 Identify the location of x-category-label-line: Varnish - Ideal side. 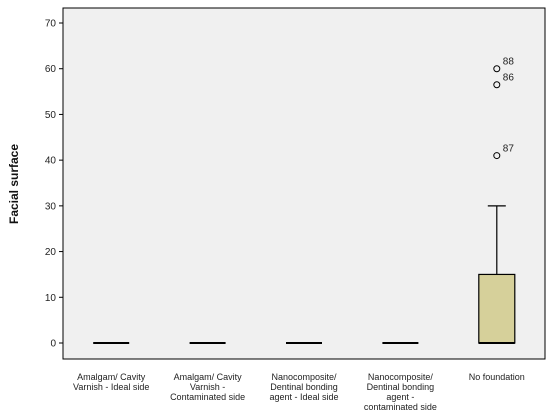
(111, 387).